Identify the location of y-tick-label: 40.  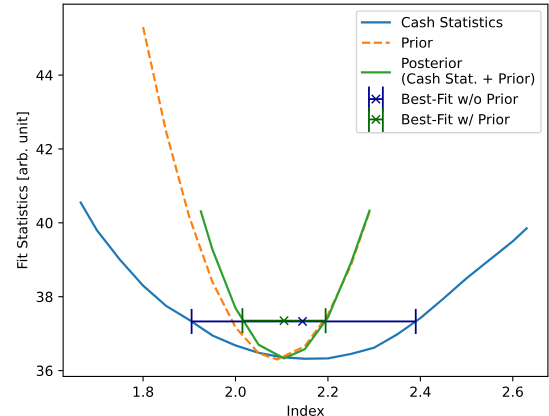
(44, 223).